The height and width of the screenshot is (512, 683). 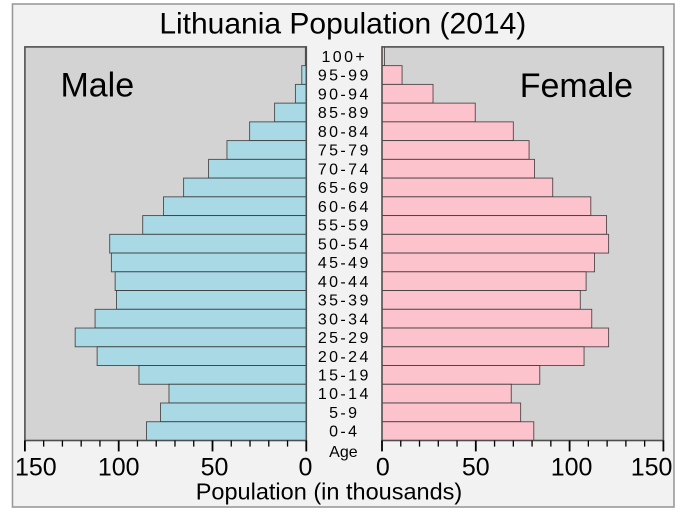 I want to click on svg-text: 25-29, so click(x=344, y=338).